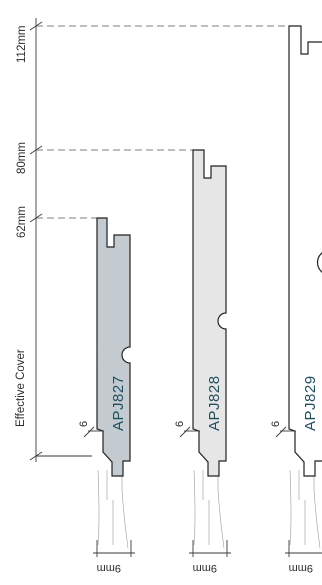 The image size is (322, 585). I want to click on profile-apj828: APJ828 6 9mm, so click(202, 361).